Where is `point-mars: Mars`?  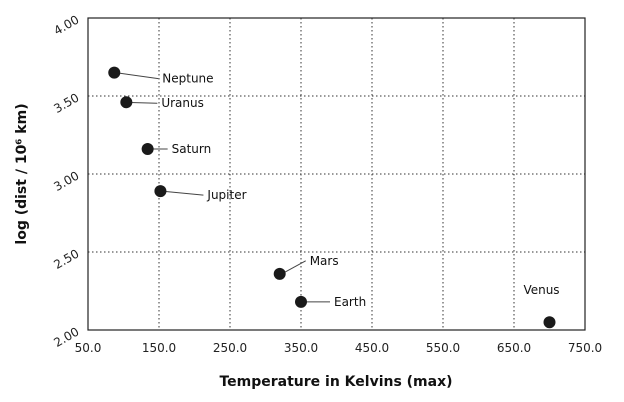
point-mars: Mars is located at coordinates (306, 267).